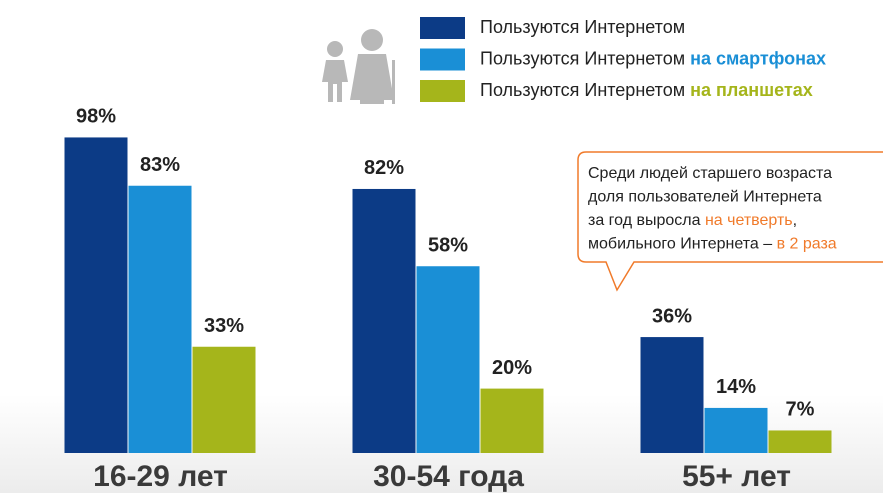 The width and height of the screenshot is (883, 493). What do you see at coordinates (160, 165) in the screenshot?
I see `data-label: 83%` at bounding box center [160, 165].